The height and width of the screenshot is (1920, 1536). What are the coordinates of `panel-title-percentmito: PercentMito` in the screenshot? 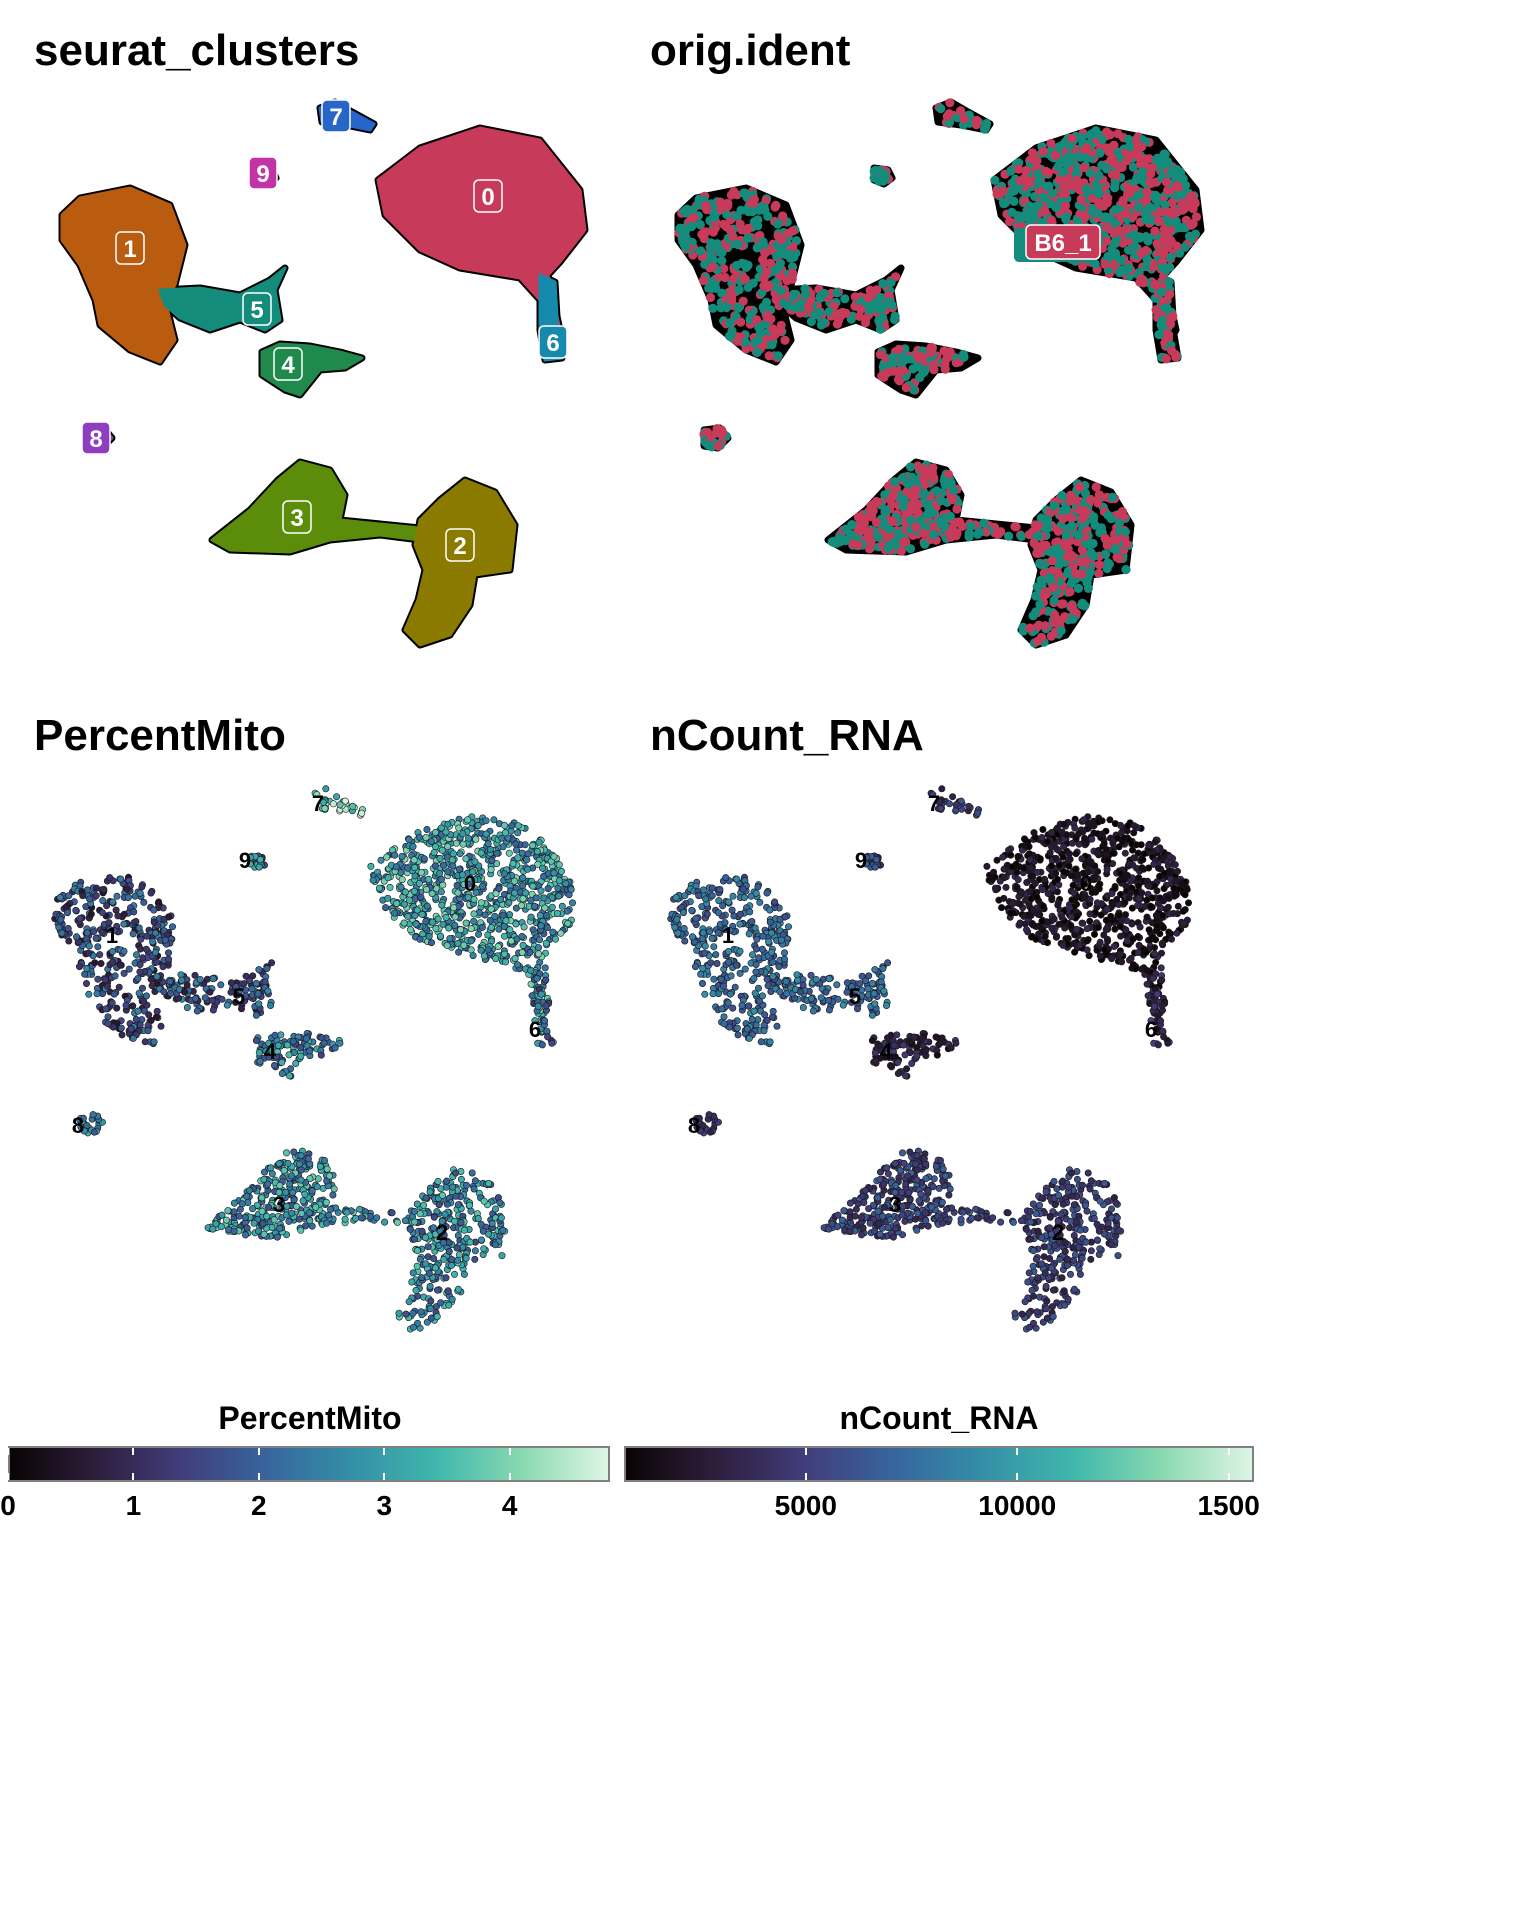 It's located at (160, 735).